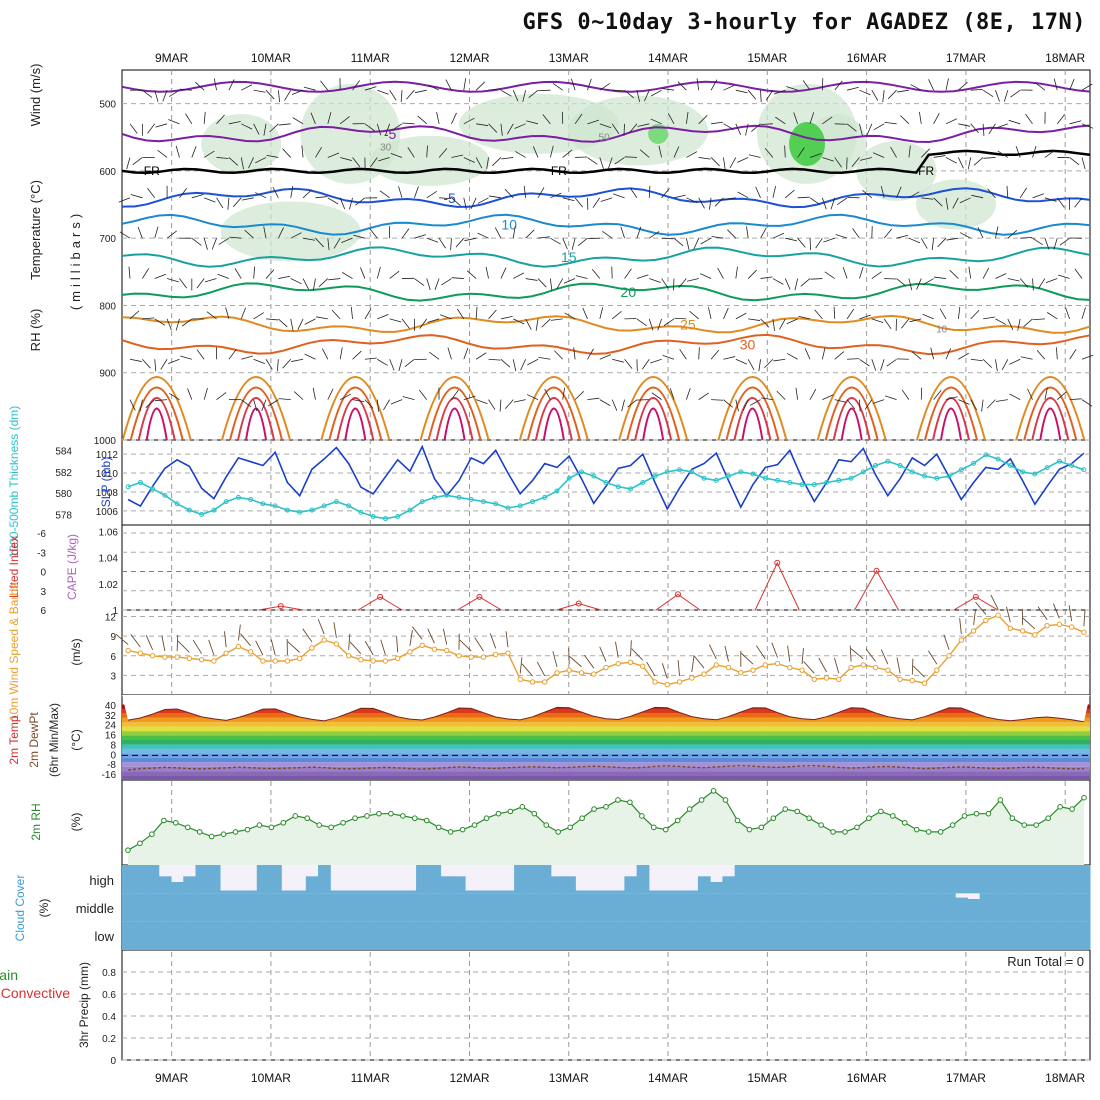 This screenshot has height=1100, width=1100. I want to click on rh-shading-high, so click(807, 144).